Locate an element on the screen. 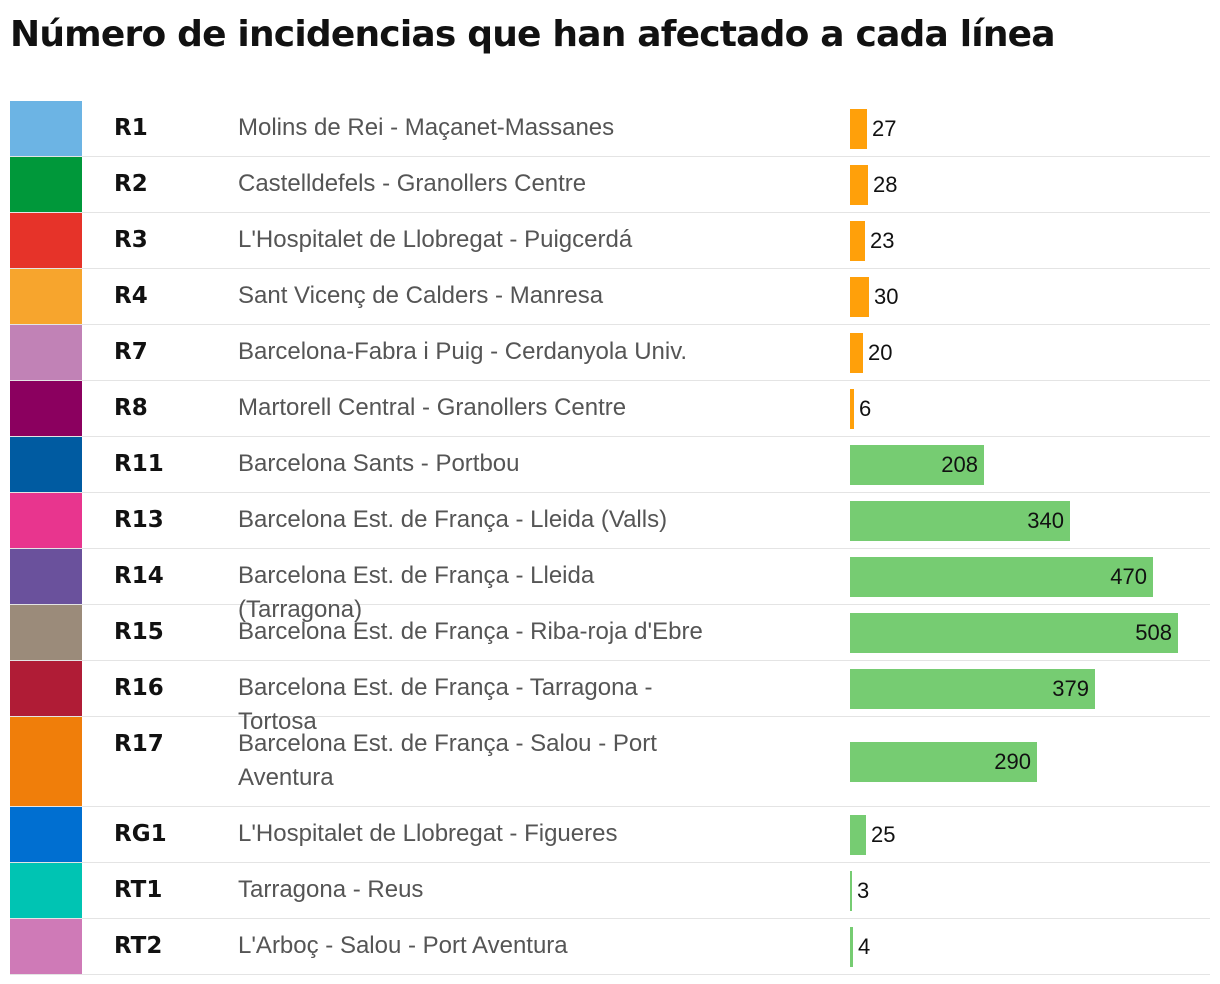 The height and width of the screenshot is (984, 1220). bar-value-label: 23 is located at coordinates (882, 240).